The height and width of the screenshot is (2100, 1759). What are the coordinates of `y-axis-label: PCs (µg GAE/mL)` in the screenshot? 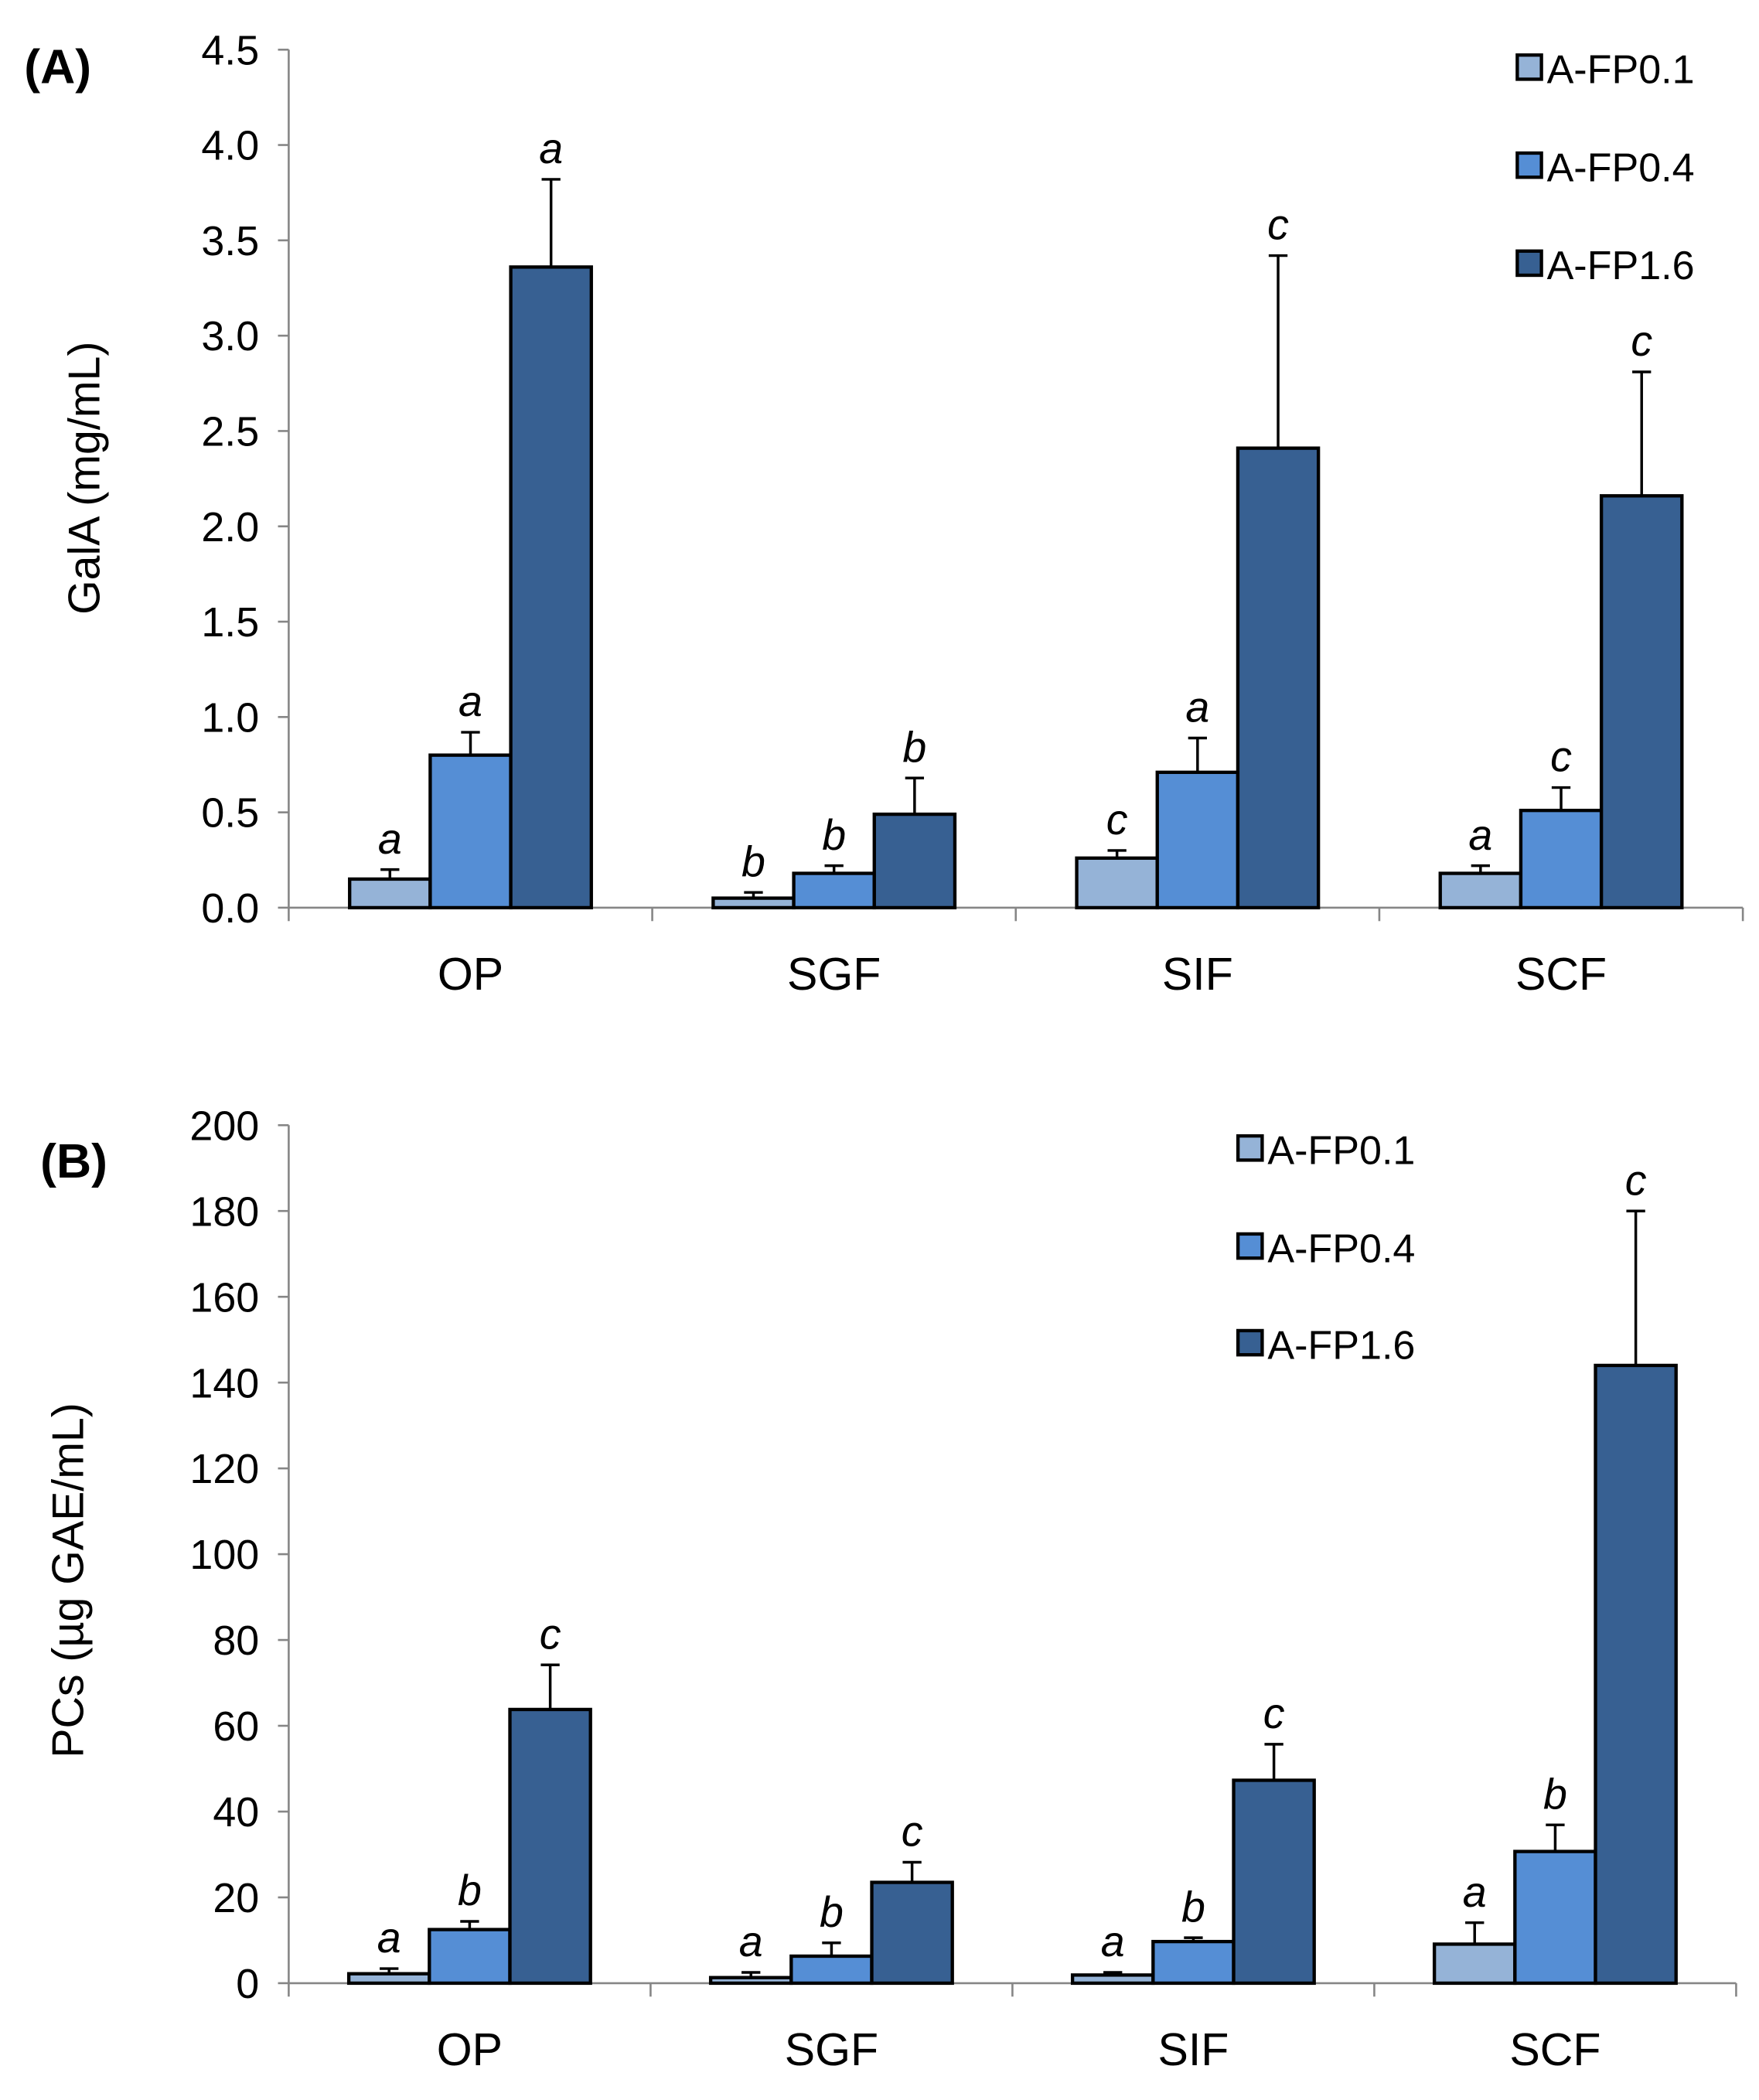 It's located at (69, 1580).